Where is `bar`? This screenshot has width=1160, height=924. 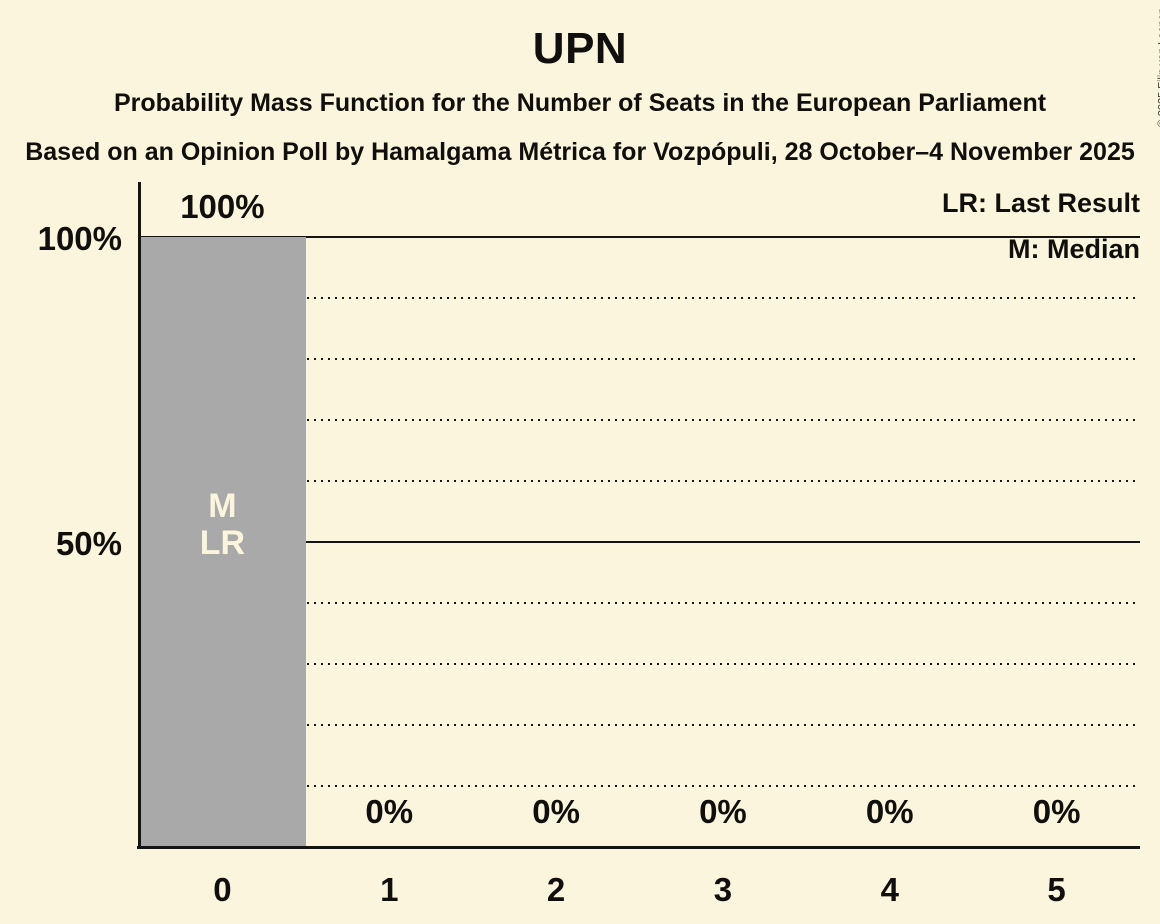 bar is located at coordinates (222, 542).